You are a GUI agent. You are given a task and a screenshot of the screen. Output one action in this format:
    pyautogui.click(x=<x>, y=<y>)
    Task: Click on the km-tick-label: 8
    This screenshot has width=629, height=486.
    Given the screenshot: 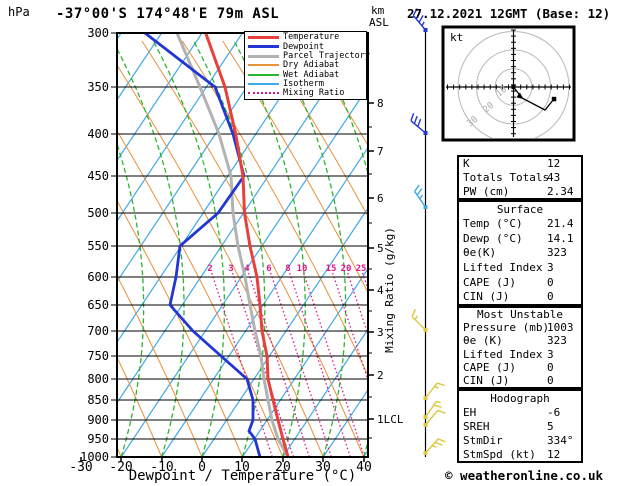 What is the action you would take?
    pyautogui.click(x=380, y=103)
    